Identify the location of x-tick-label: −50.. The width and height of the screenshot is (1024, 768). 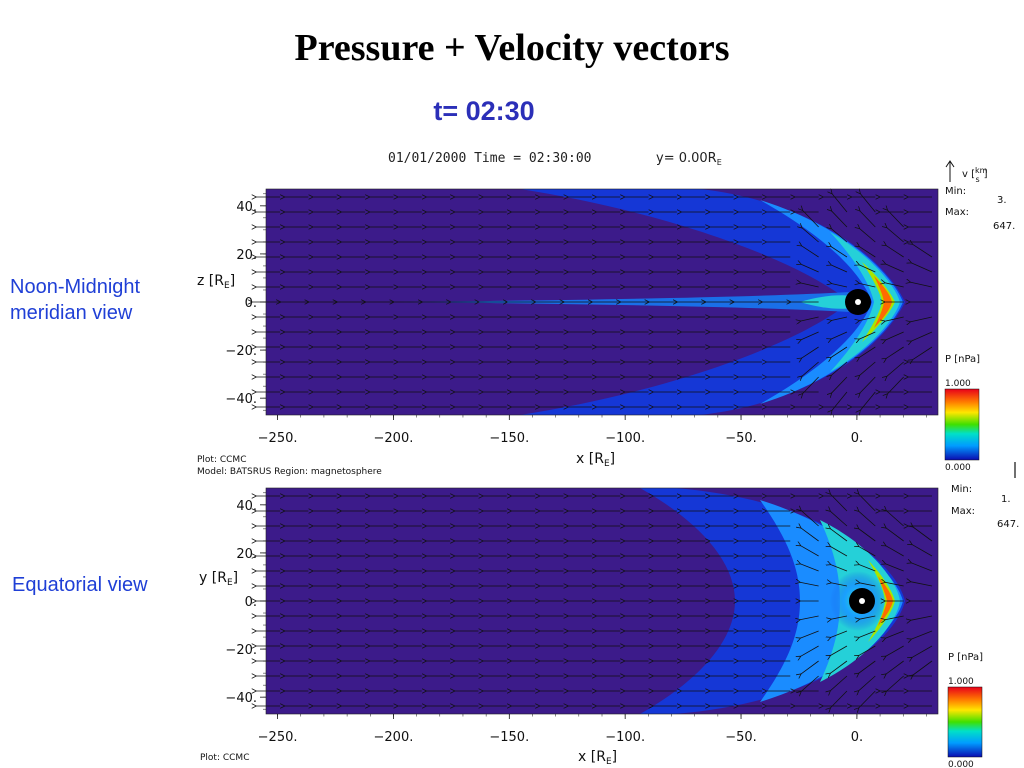
(741, 438).